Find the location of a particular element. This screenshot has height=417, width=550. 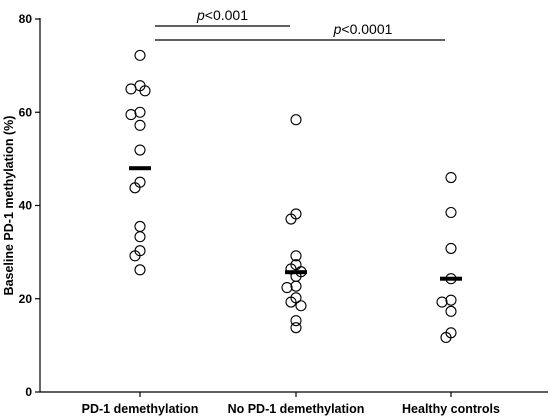

y-tick-label: 60 is located at coordinates (26, 112).